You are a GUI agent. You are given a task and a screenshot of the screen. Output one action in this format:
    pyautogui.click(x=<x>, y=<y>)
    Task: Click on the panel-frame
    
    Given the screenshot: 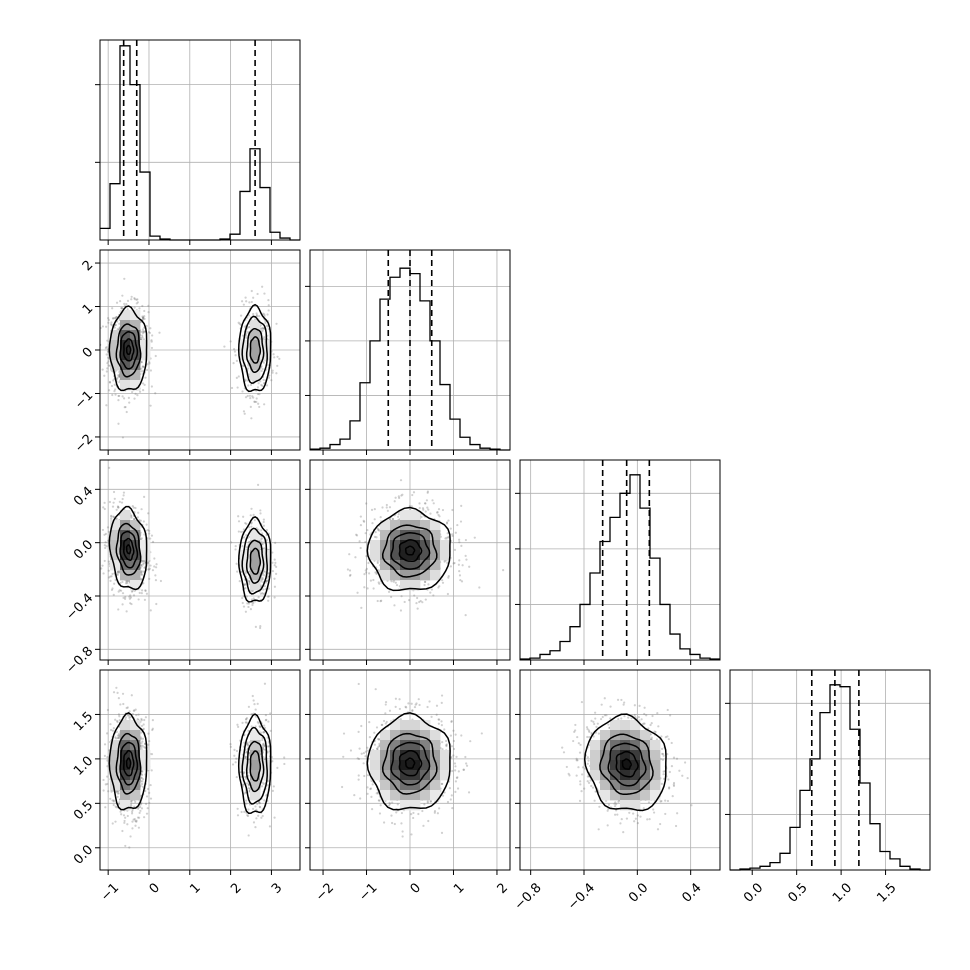 What is the action you would take?
    pyautogui.click(x=200, y=560)
    